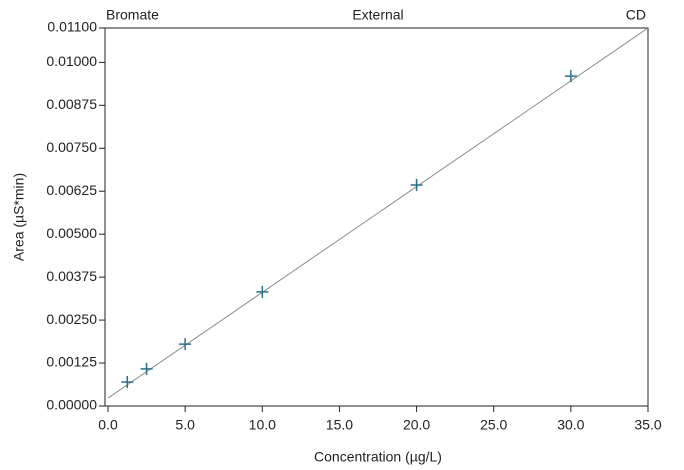 The width and height of the screenshot is (684, 470). Describe the element at coordinates (636, 15) in the screenshot. I see `header-right: CD` at that location.